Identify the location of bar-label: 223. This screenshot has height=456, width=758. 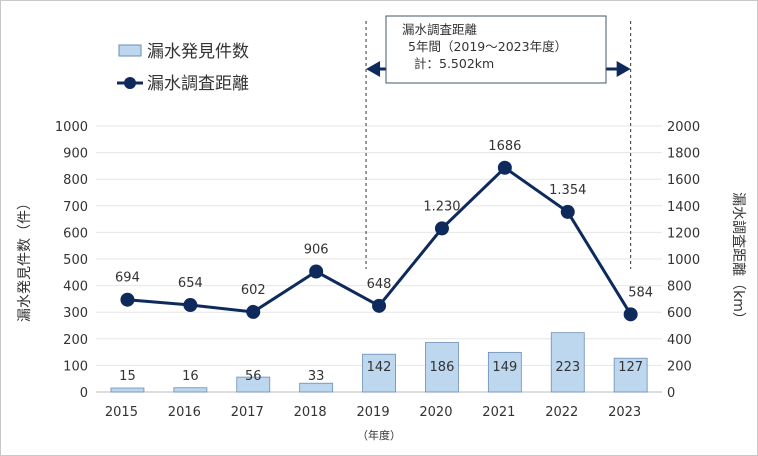
(567, 367).